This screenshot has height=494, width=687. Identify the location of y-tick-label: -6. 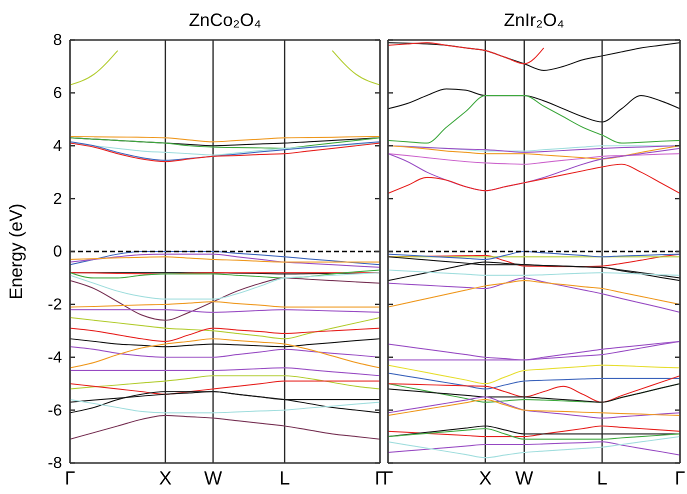
(55, 411).